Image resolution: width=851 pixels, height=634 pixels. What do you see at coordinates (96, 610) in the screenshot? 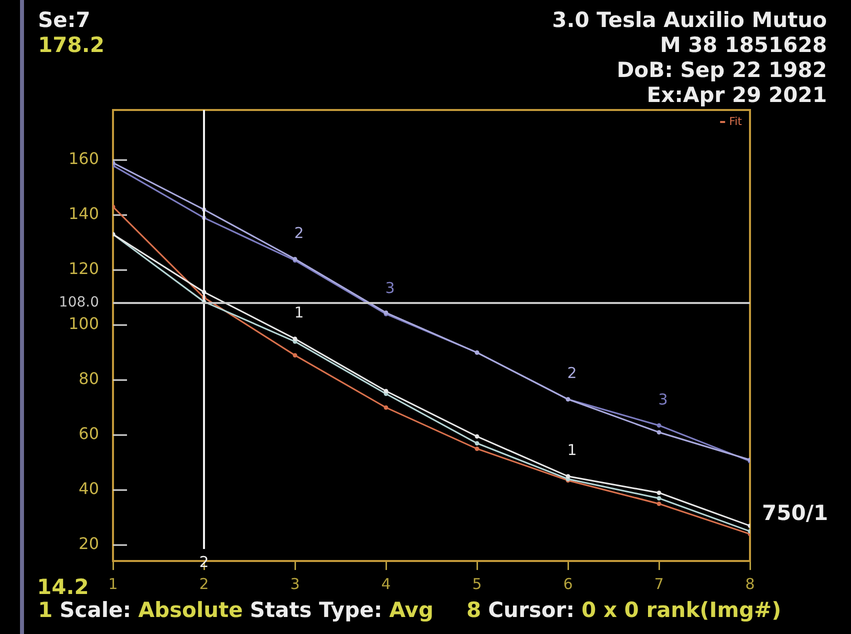
I see `text: Scale:` at bounding box center [96, 610].